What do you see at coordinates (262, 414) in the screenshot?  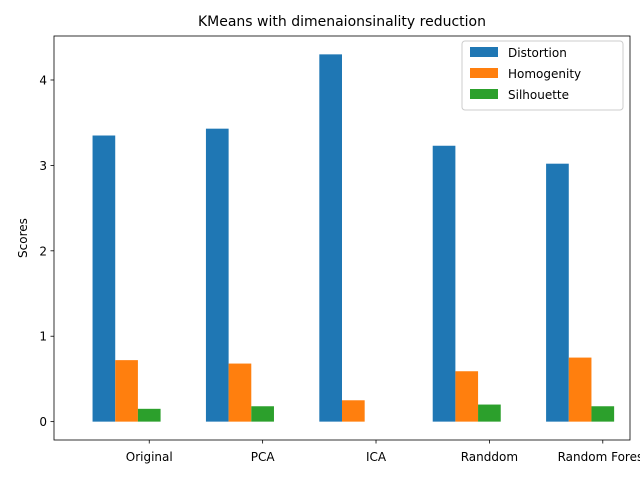 I see `bar-silhouette-pca` at bounding box center [262, 414].